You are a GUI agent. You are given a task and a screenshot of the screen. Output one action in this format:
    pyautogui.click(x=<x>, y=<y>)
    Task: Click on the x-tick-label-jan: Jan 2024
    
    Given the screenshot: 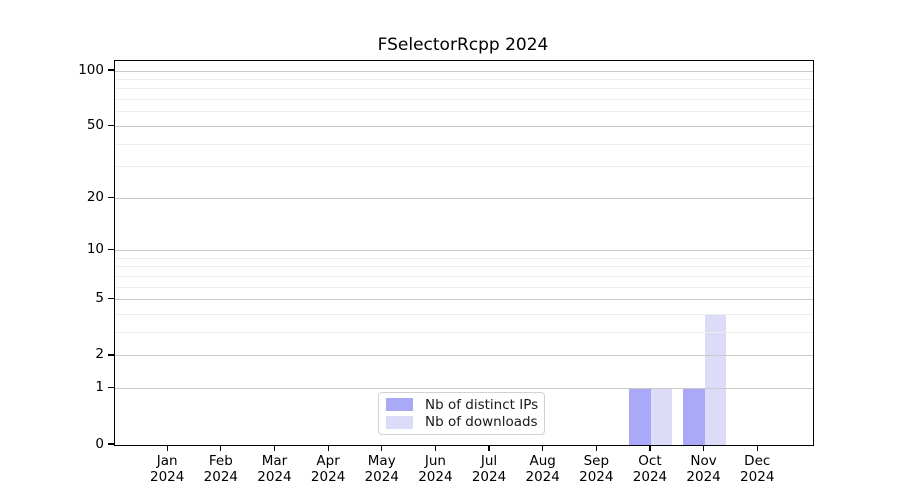 What is the action you would take?
    pyautogui.click(x=167, y=469)
    